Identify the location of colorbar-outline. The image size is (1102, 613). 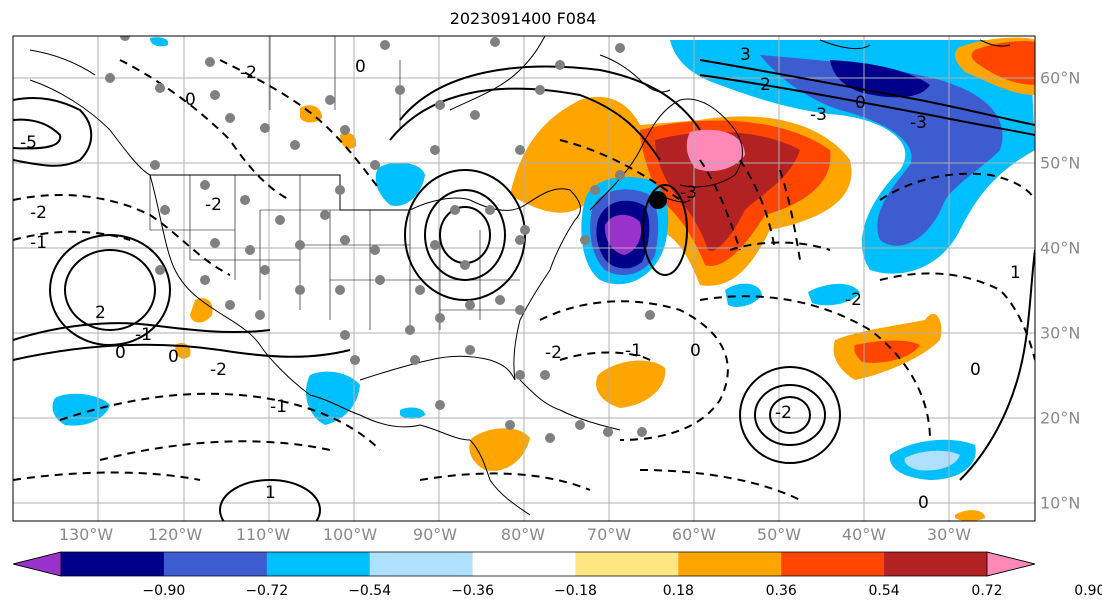
(524, 564).